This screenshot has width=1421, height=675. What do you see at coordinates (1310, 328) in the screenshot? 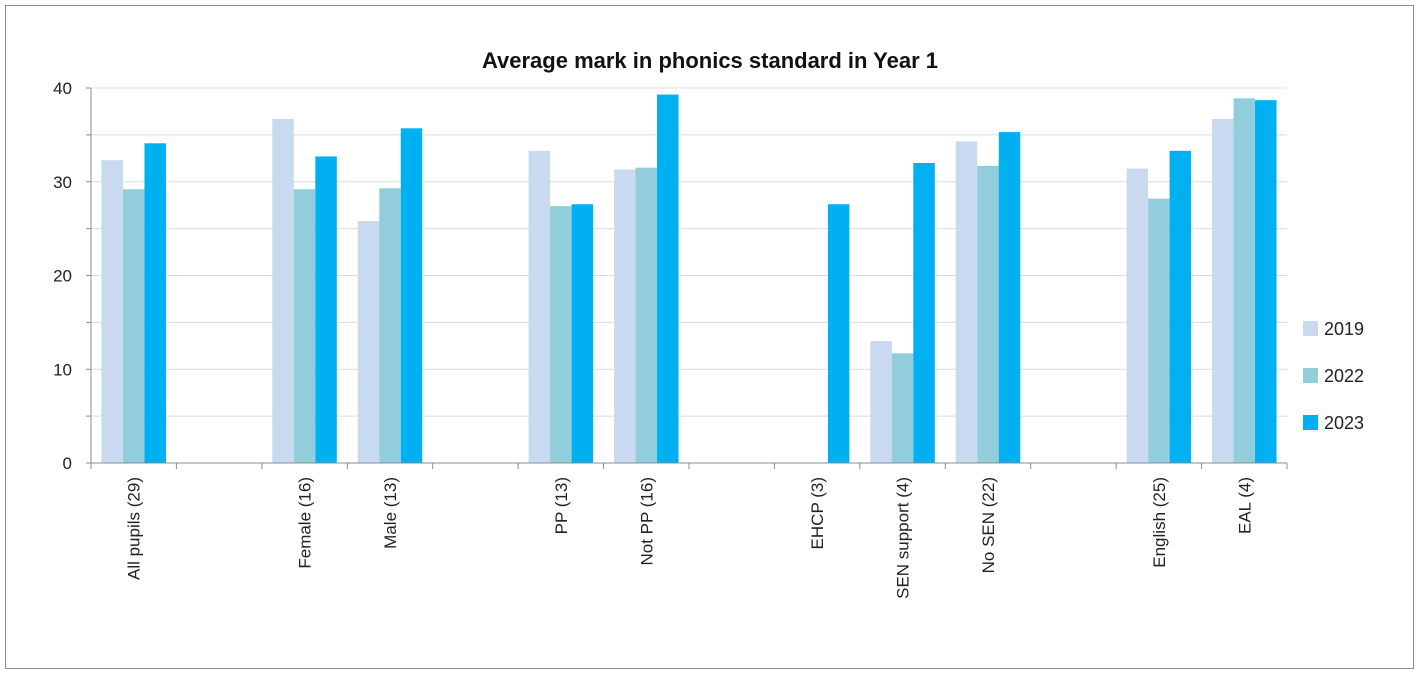
I see `legend-swatch-2019` at bounding box center [1310, 328].